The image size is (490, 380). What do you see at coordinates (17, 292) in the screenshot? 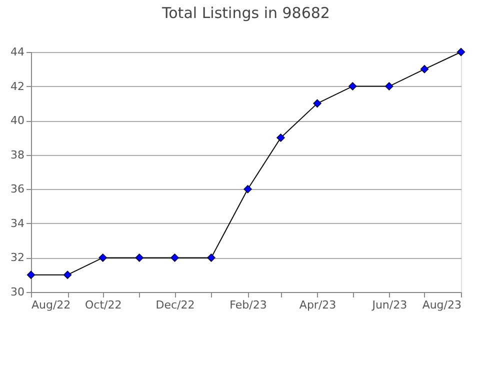
I see `y-tick-label: 30` at bounding box center [17, 292].